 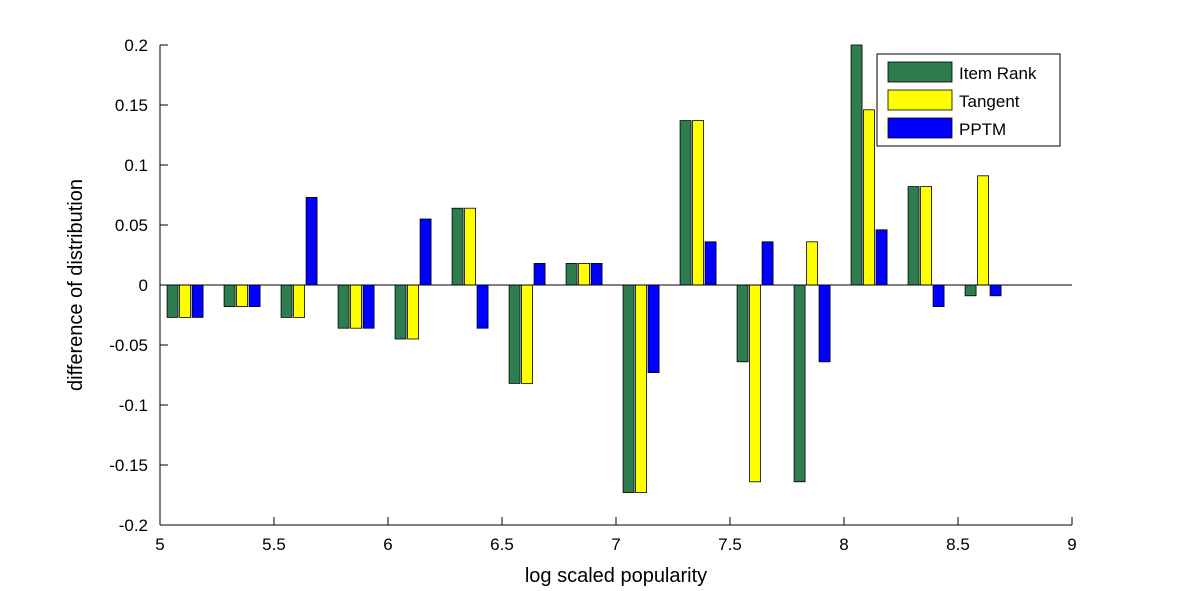 What do you see at coordinates (615, 544) in the screenshot?
I see `x-tick-label-4: 7` at bounding box center [615, 544].